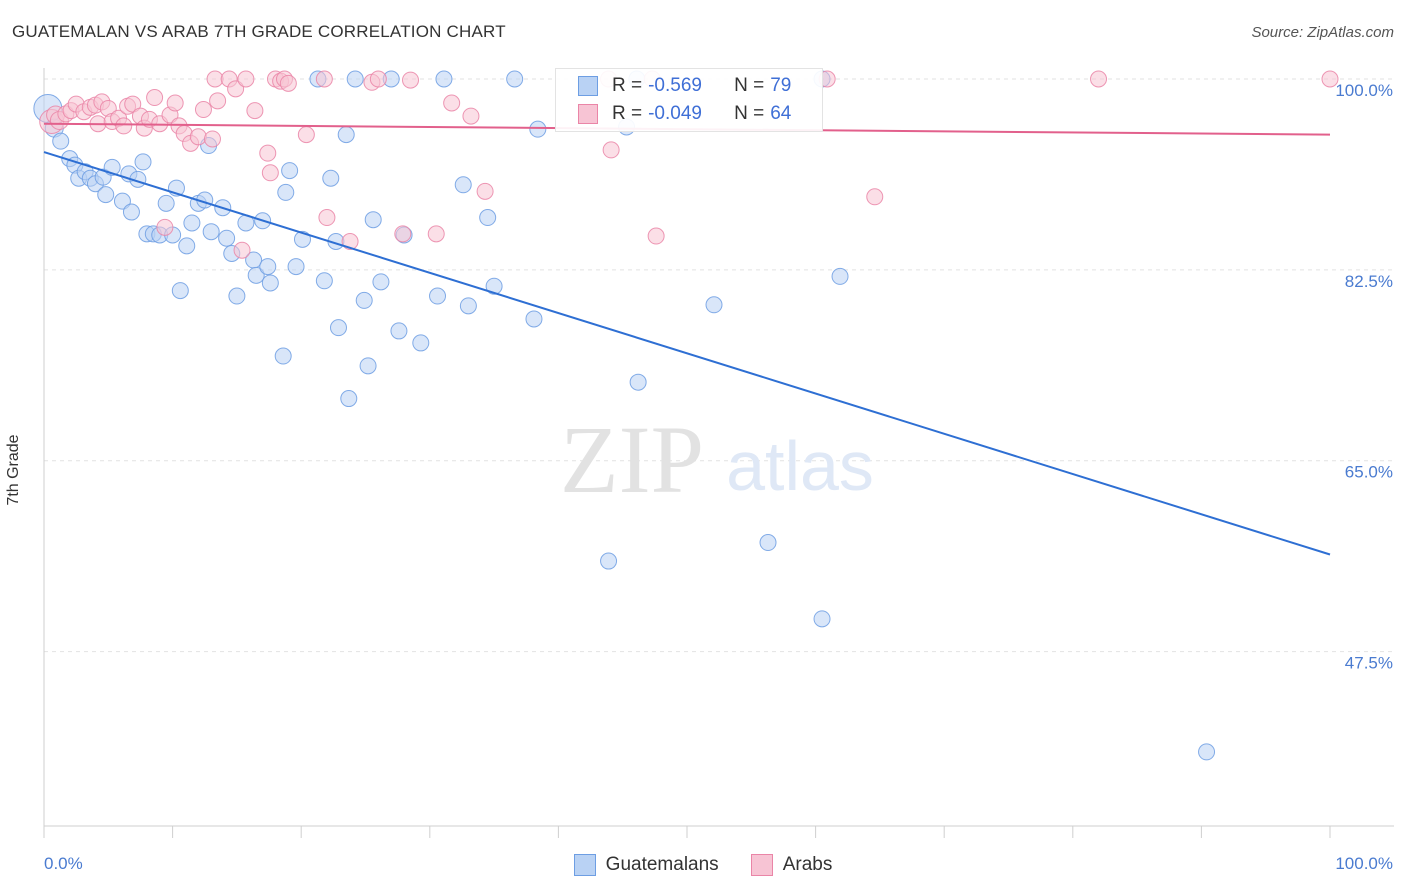 The image size is (1406, 892). I want to click on legend-n-value: 64, so click(781, 113).